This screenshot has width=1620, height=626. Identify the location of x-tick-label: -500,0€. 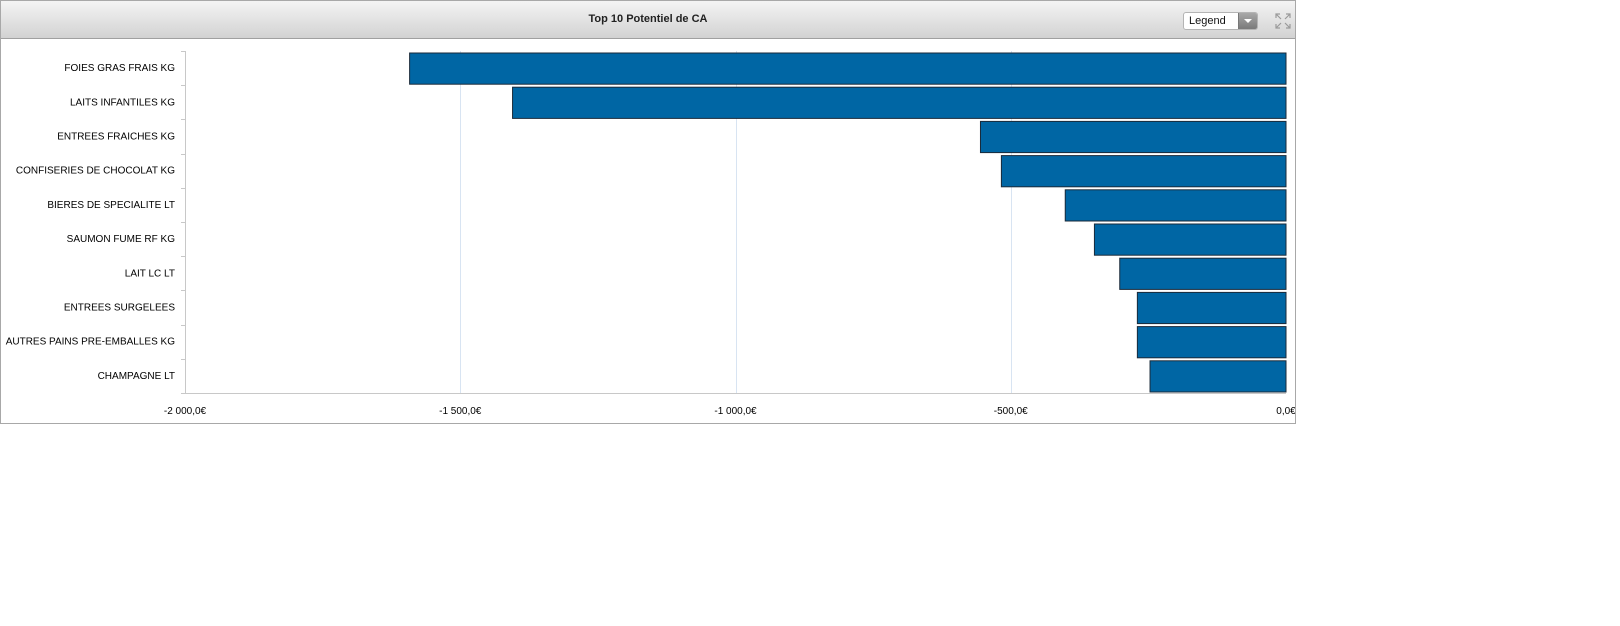
(1011, 411).